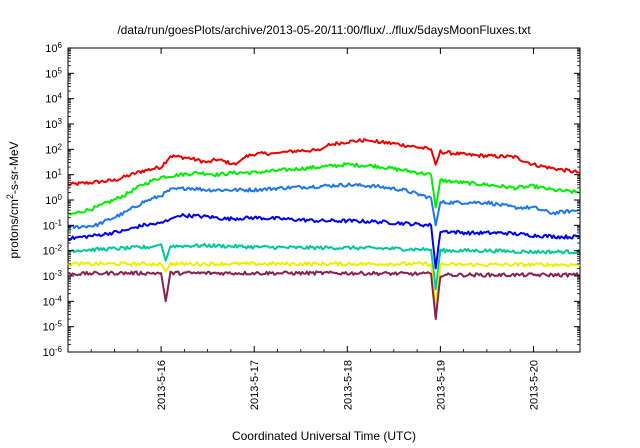 The height and width of the screenshot is (448, 640). What do you see at coordinates (53, 174) in the screenshot?
I see `y-tick-label: 10¹` at bounding box center [53, 174].